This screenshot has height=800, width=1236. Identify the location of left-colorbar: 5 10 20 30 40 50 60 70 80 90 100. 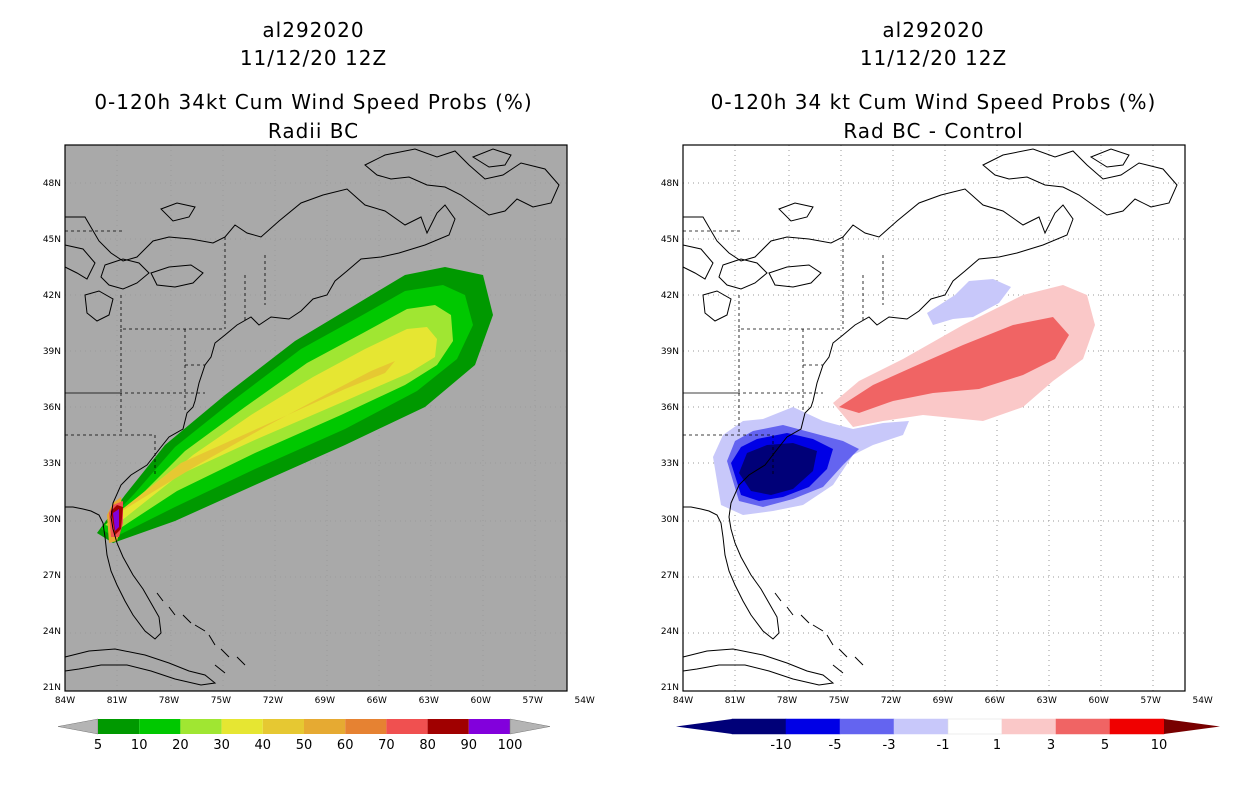
(304, 735).